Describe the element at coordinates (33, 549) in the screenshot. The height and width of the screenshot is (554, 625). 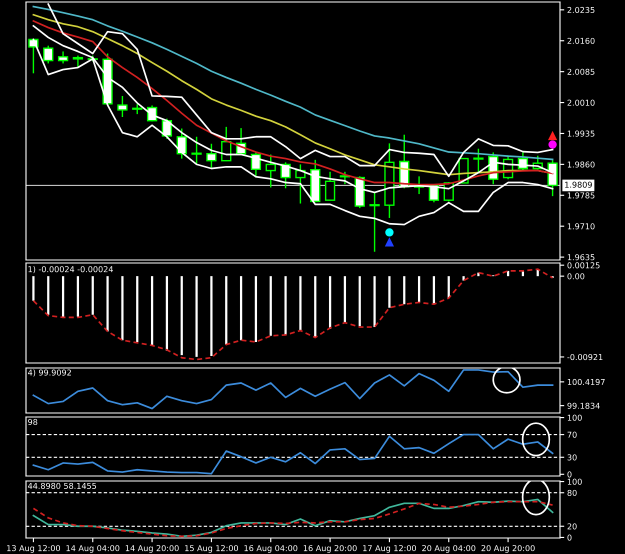
I see `x-tick-label: 13 Aug 12:00` at that location.